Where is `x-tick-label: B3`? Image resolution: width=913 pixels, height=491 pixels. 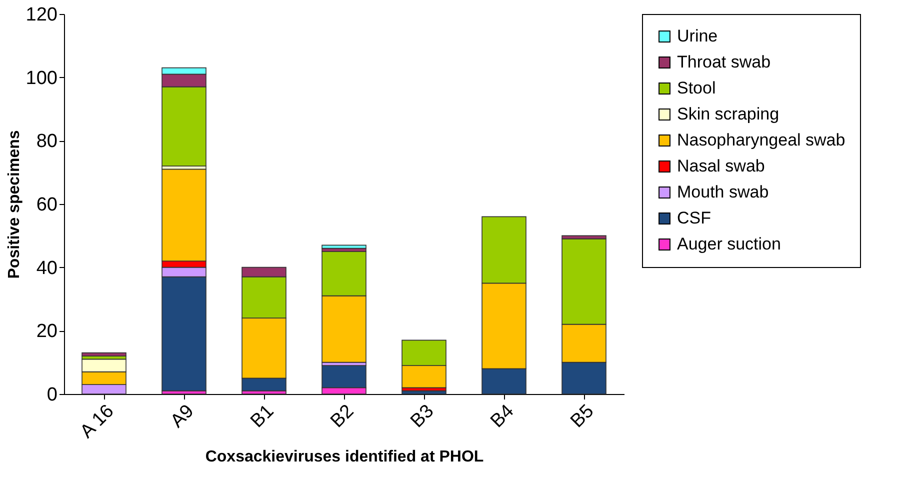 x-tick-label: B3 is located at coordinates (422, 416).